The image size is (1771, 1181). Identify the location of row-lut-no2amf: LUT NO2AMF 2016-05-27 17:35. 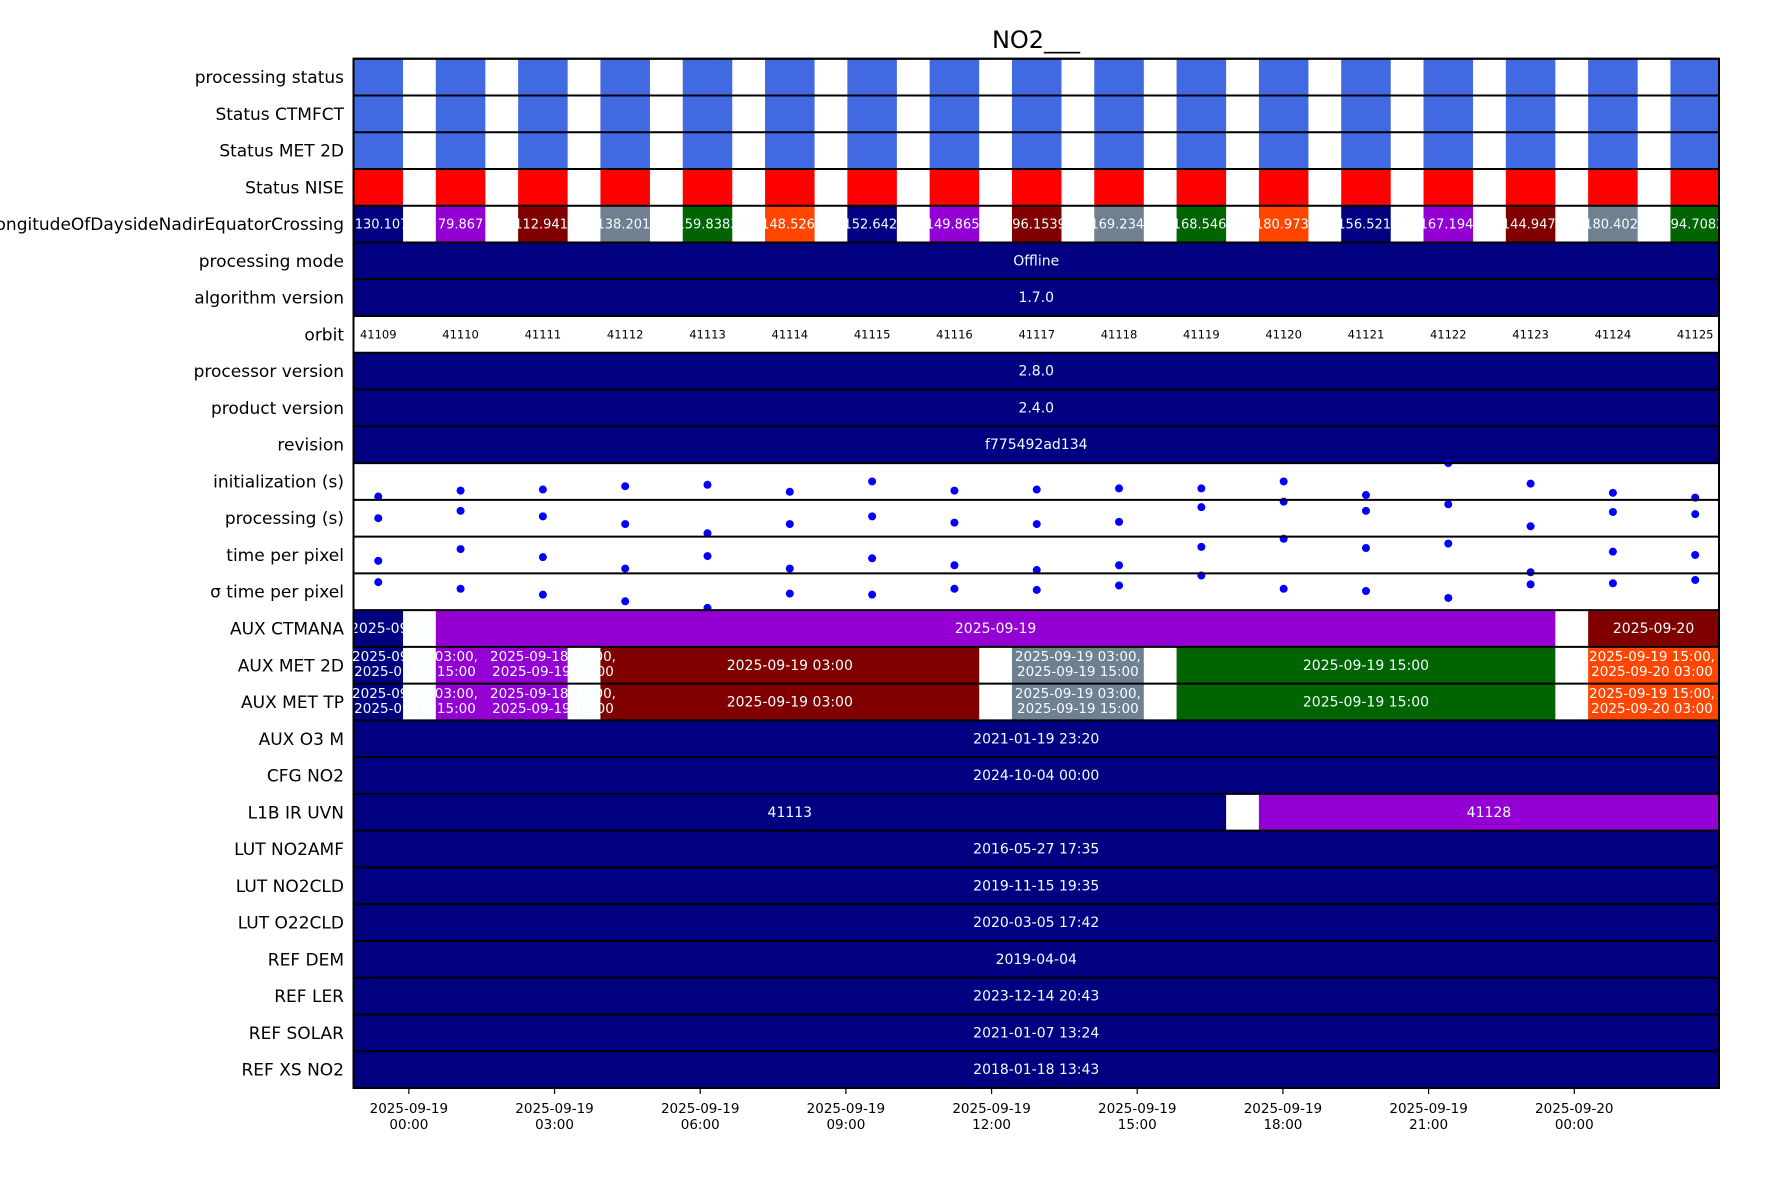
(976, 848).